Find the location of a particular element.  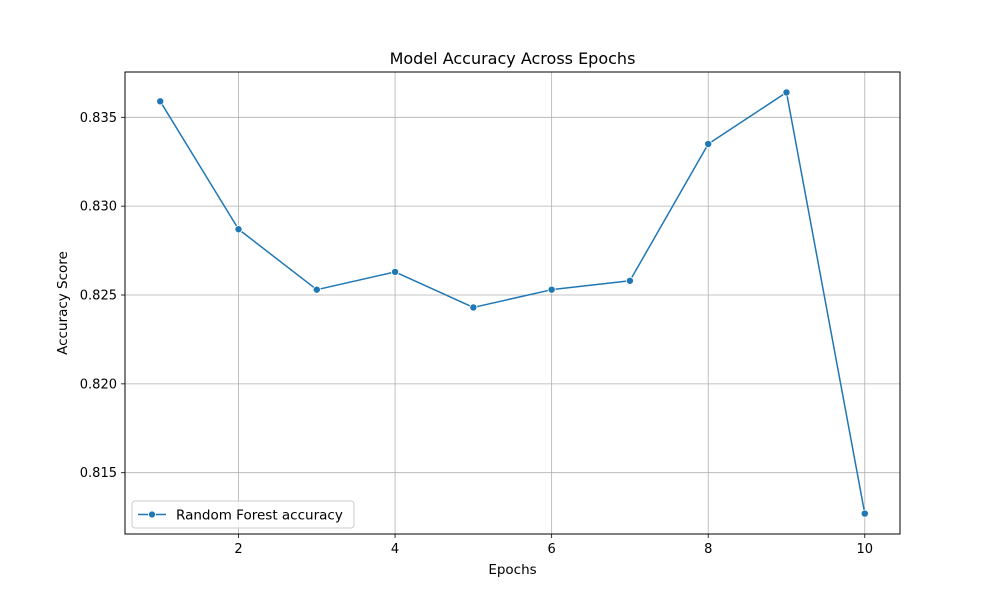

legend-label: Random Forest accuracy is located at coordinates (259, 516).